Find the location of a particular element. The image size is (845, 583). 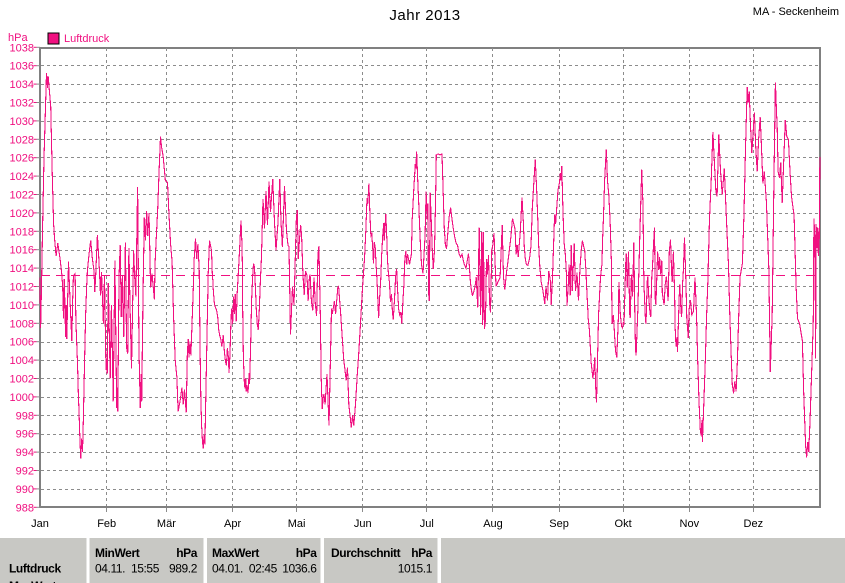

svg-text: Dez is located at coordinates (754, 524).